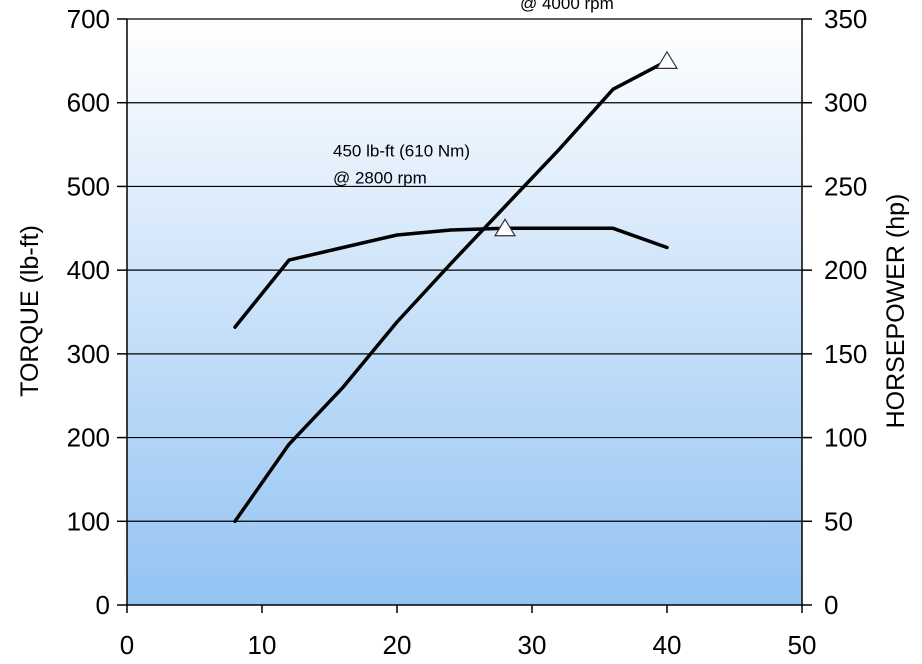 Image resolution: width=922 pixels, height=664 pixels. Describe the element at coordinates (88, 438) in the screenshot. I see `y-left-tick-label: 200` at that location.